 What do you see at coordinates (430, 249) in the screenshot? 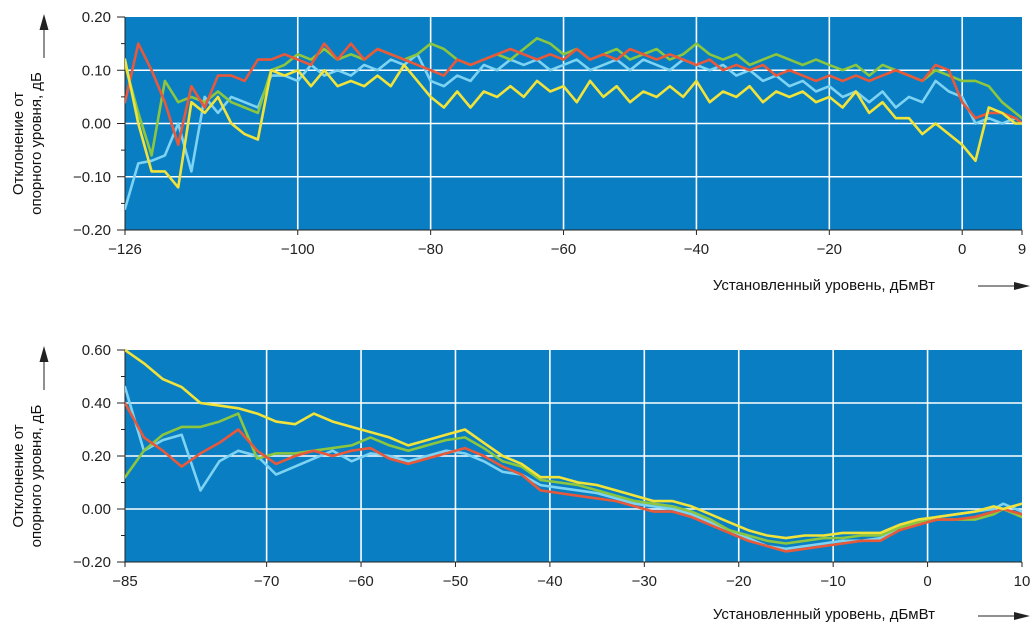
I see `x-tick-label: −80` at bounding box center [430, 249].